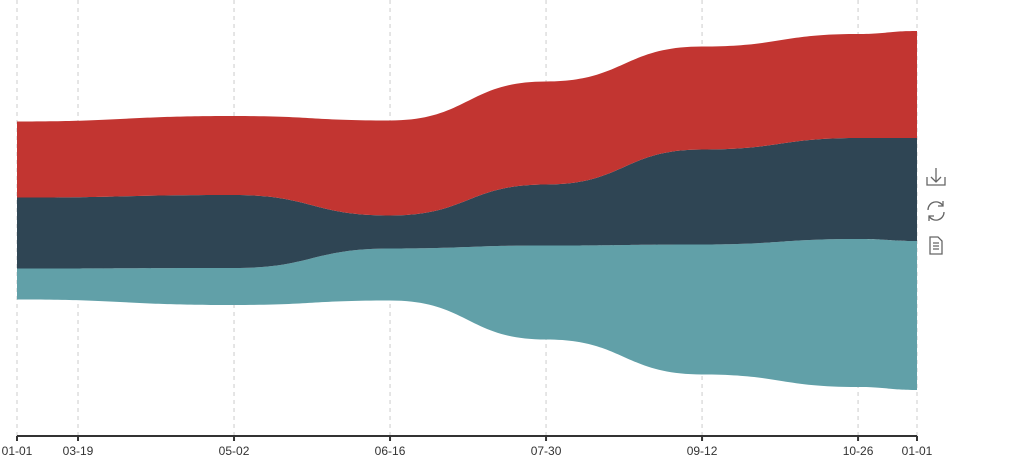 The image size is (1032, 472). I want to click on restore-icon, so click(936, 211).